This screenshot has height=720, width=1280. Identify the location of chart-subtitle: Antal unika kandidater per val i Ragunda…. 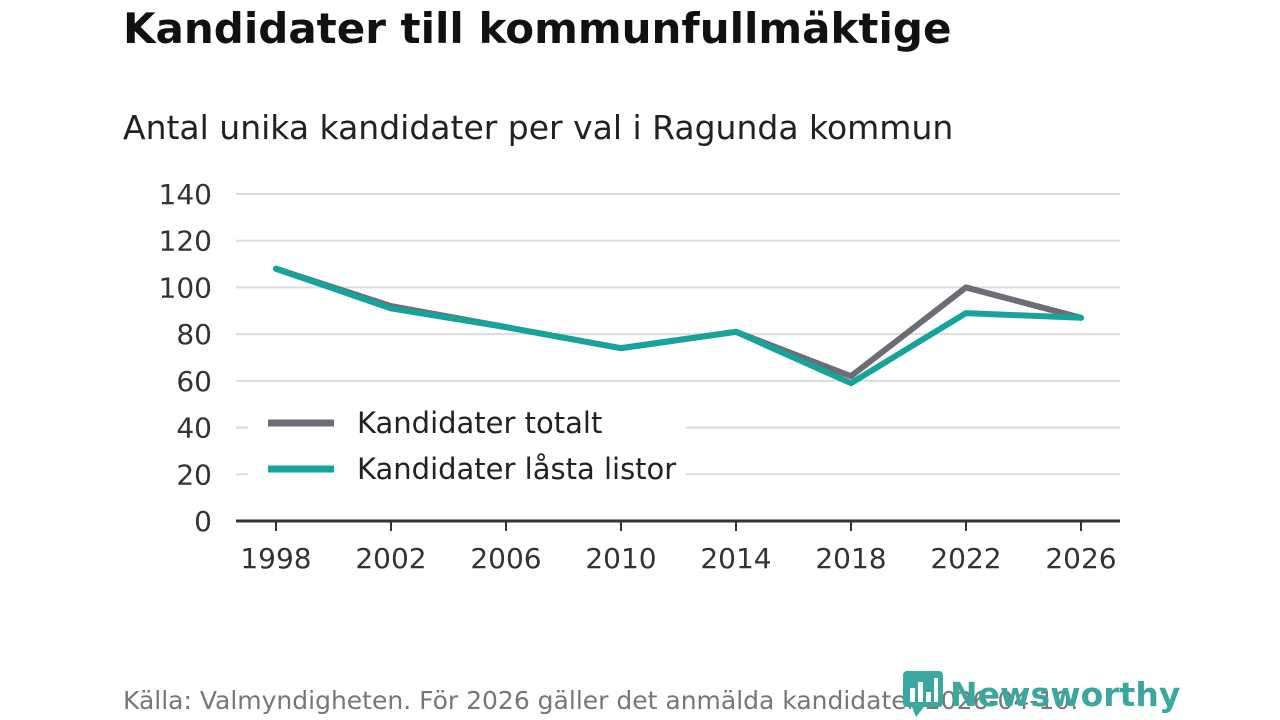
(538, 127).